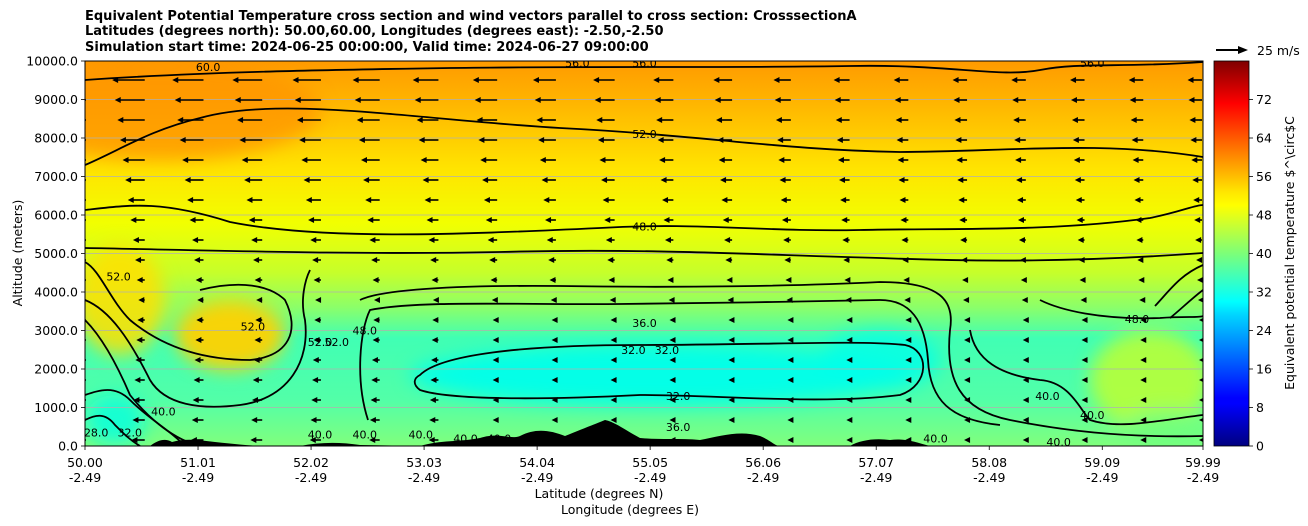  What do you see at coordinates (1086, 377) in the screenshot?
I see `contour-40-right` at bounding box center [1086, 377].